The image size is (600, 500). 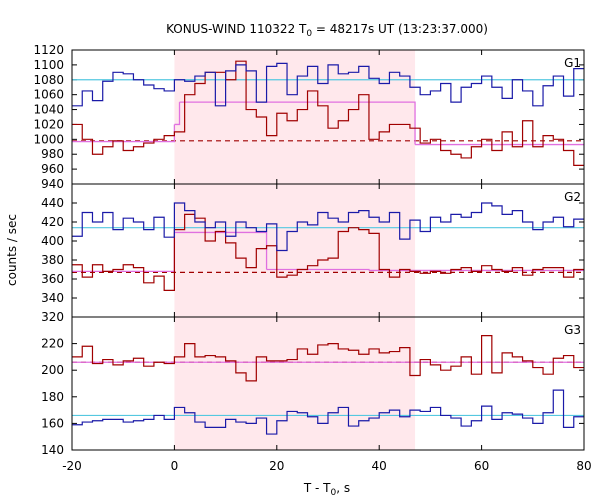 What do you see at coordinates (52, 169) in the screenshot?
I see `y-tick-label: 960` at bounding box center [52, 169].